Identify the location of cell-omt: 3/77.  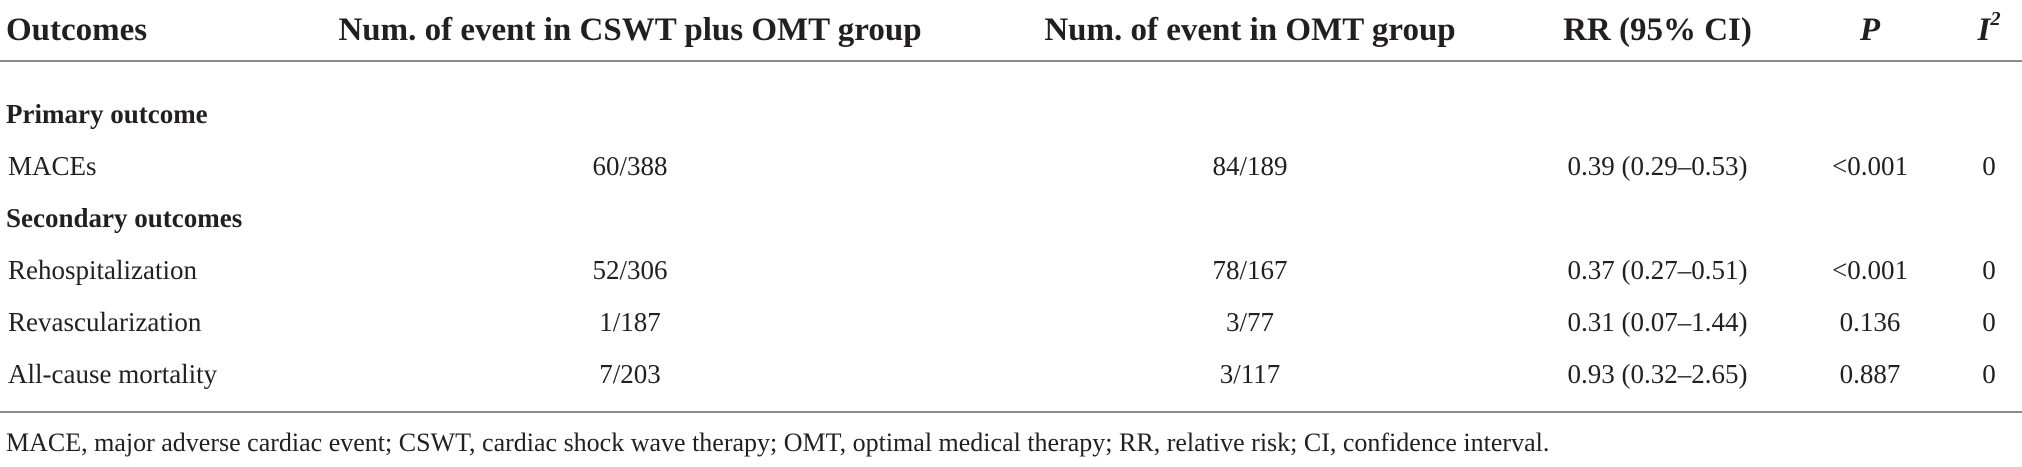
(1249, 322).